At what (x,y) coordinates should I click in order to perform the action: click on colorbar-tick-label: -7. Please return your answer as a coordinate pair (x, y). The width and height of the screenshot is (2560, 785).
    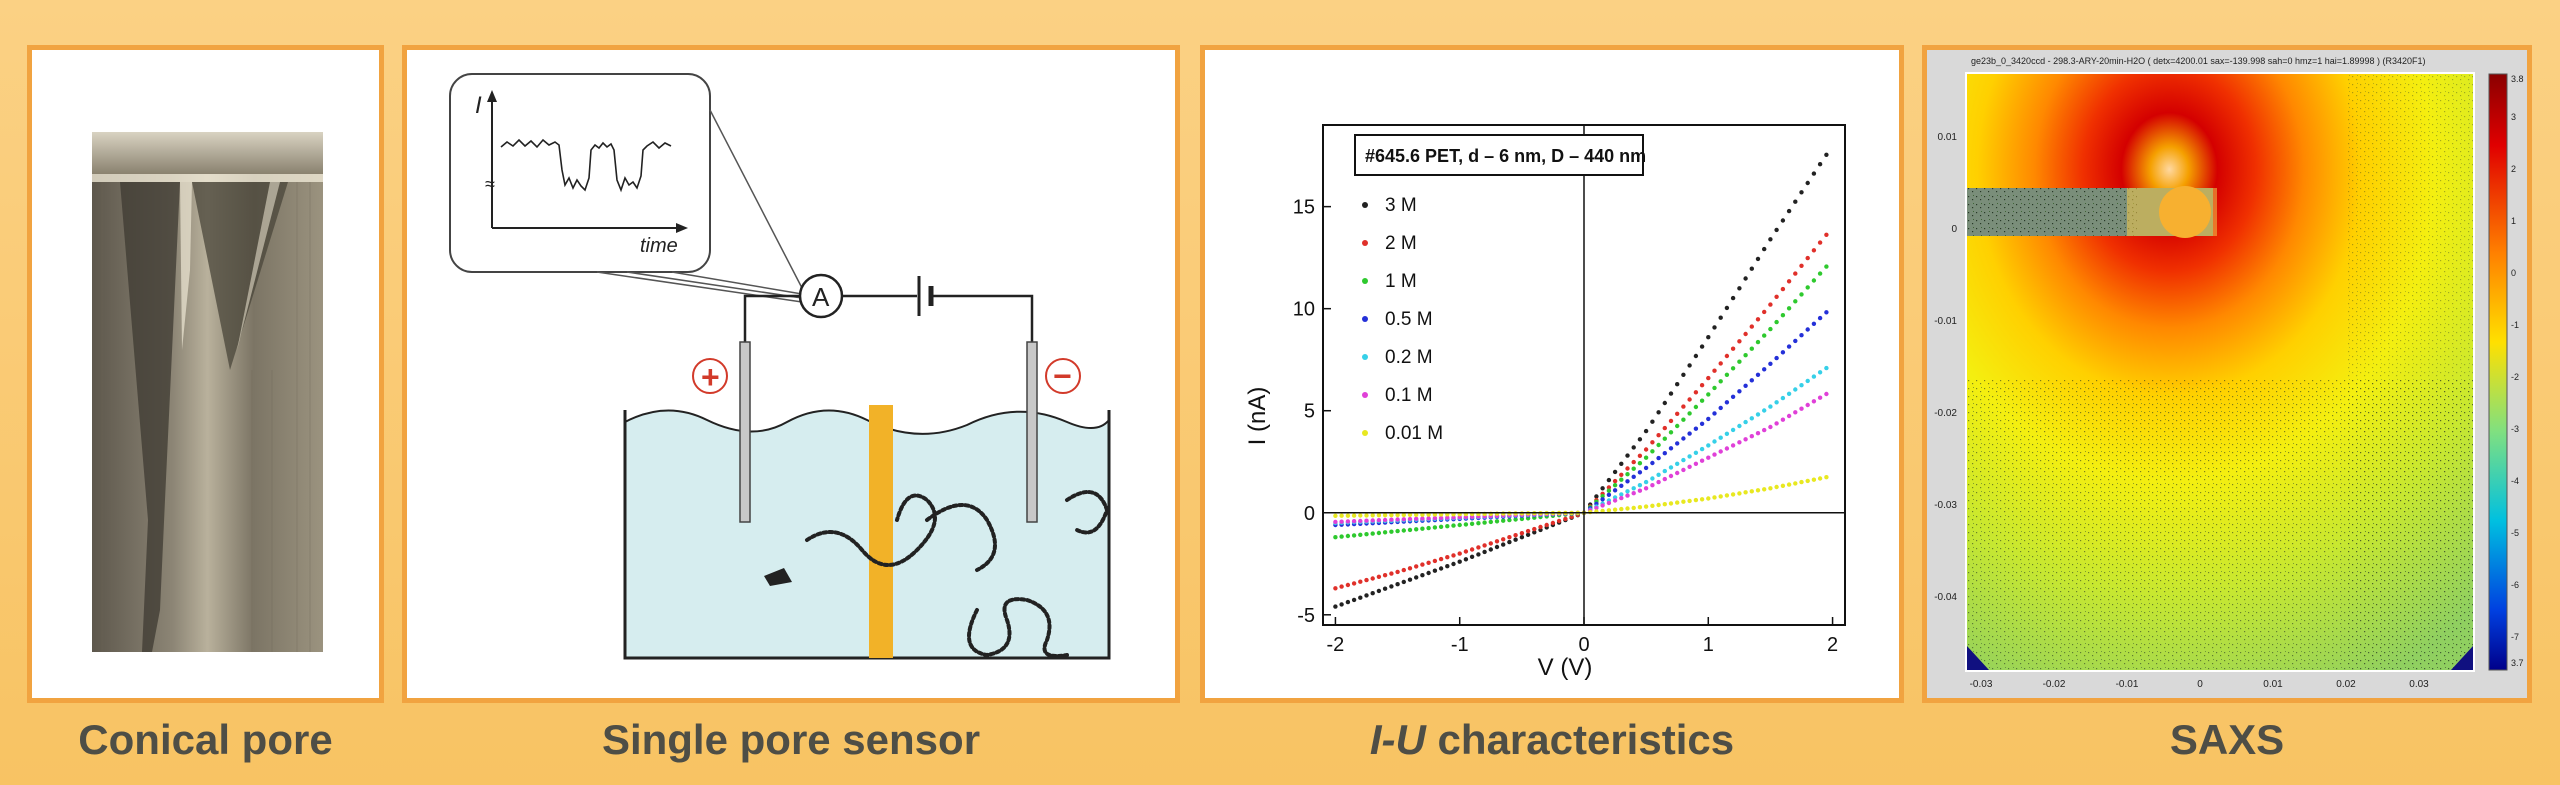
    Looking at the image, I should click on (2515, 637).